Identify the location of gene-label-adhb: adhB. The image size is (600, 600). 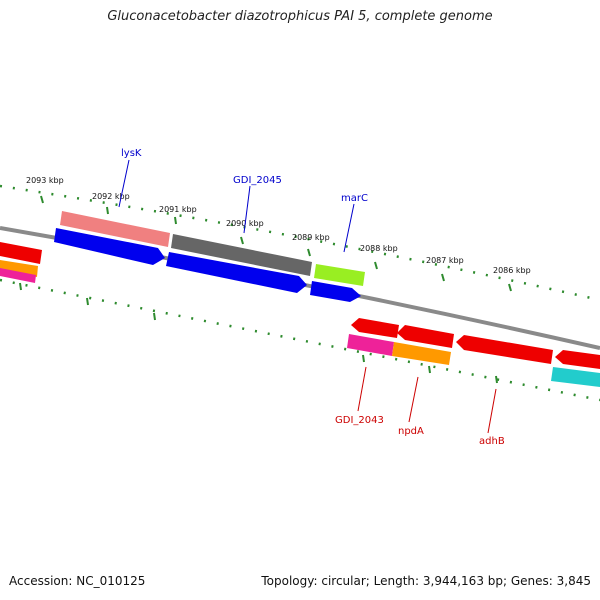
(492, 441).